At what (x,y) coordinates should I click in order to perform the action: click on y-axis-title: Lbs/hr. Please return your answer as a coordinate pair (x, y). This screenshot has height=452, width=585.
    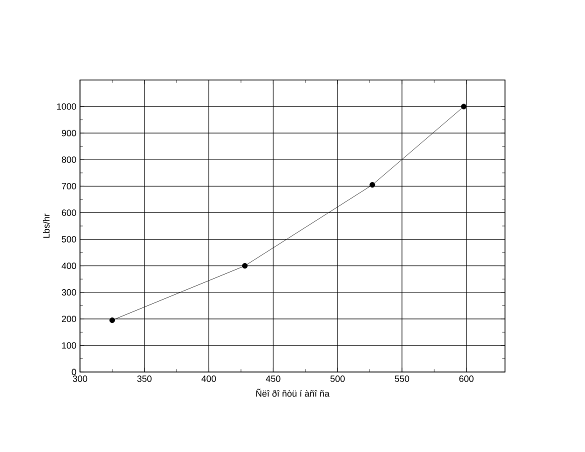
    Looking at the image, I should click on (46, 226).